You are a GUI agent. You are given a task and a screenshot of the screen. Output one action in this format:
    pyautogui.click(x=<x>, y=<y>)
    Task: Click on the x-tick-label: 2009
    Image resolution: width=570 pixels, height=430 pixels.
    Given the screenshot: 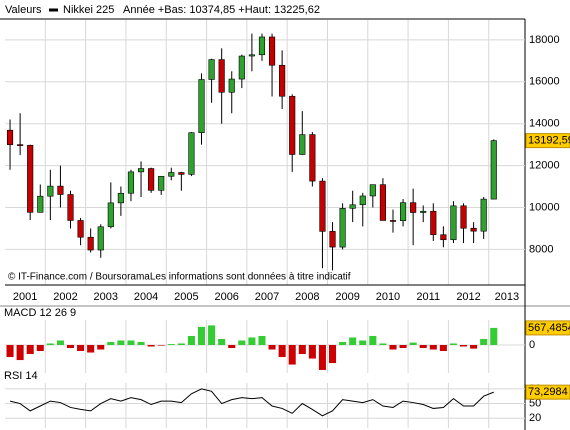 What is the action you would take?
    pyautogui.click(x=347, y=297)
    